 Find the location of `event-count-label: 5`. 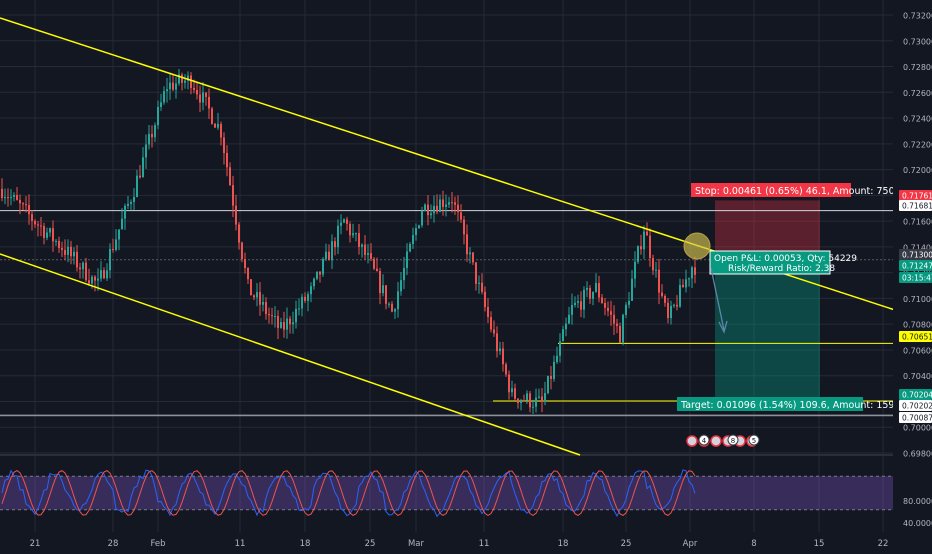

event-count-label: 5 is located at coordinates (754, 441).